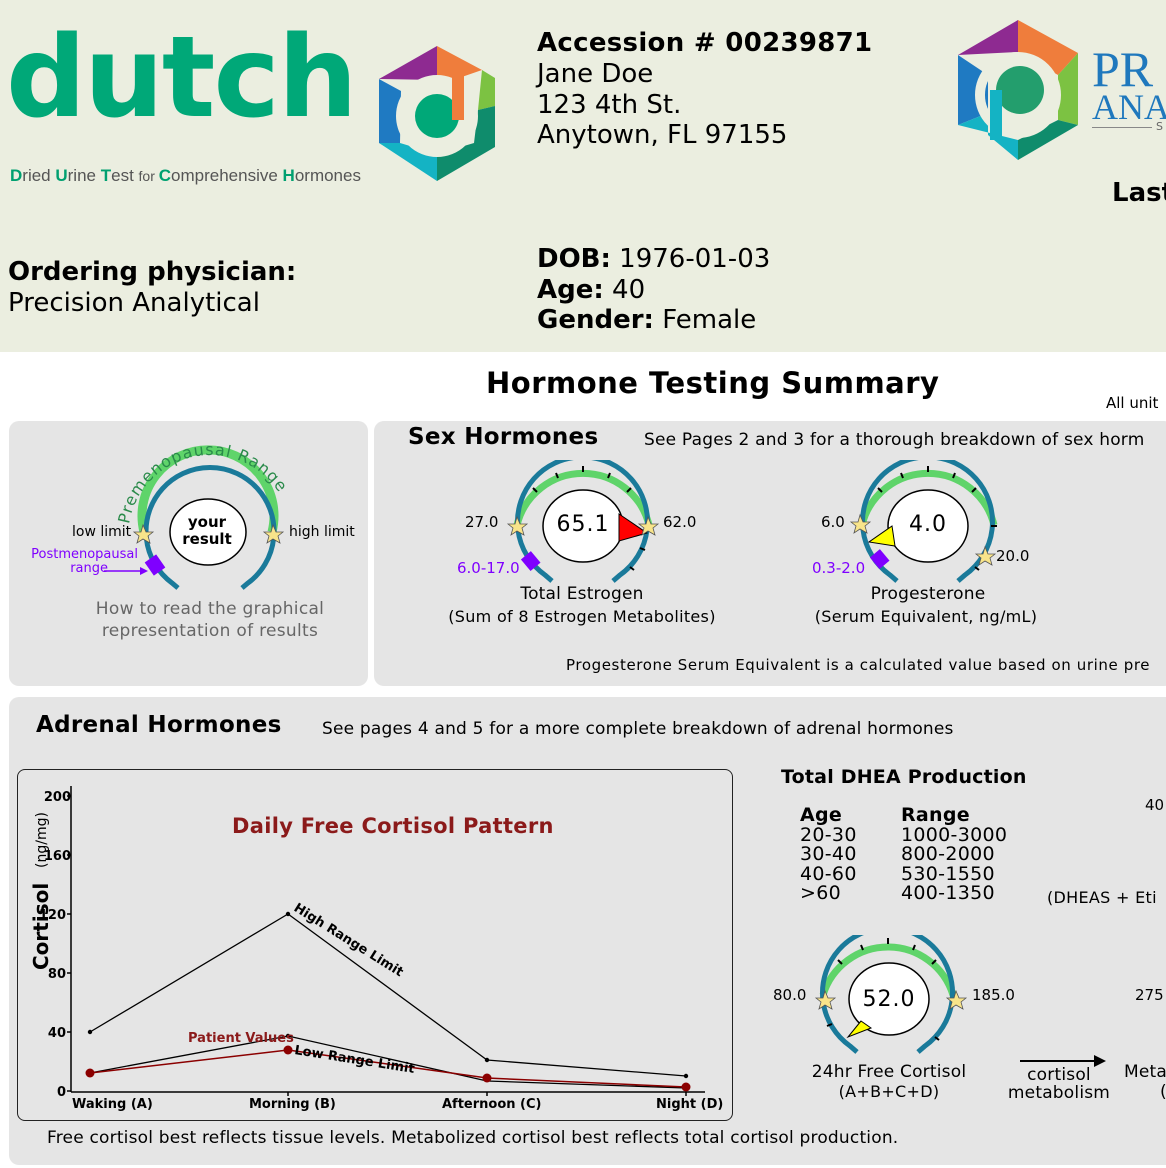  Describe the element at coordinates (889, 999) in the screenshot. I see `free-cortisol-value: 52.0` at that location.